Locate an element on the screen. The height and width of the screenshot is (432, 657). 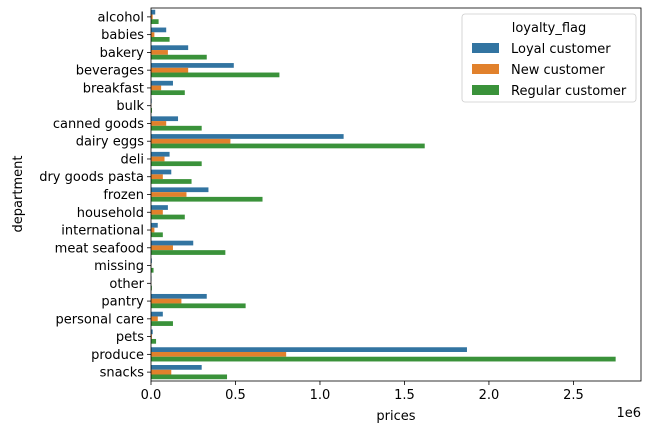
y-tick-label: pantry is located at coordinates (122, 302).